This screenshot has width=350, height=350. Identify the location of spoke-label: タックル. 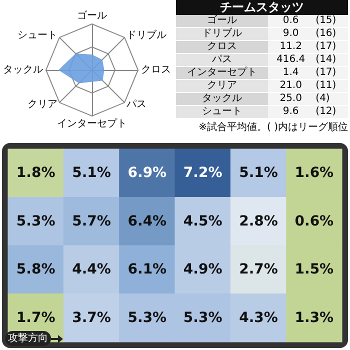
(23, 70).